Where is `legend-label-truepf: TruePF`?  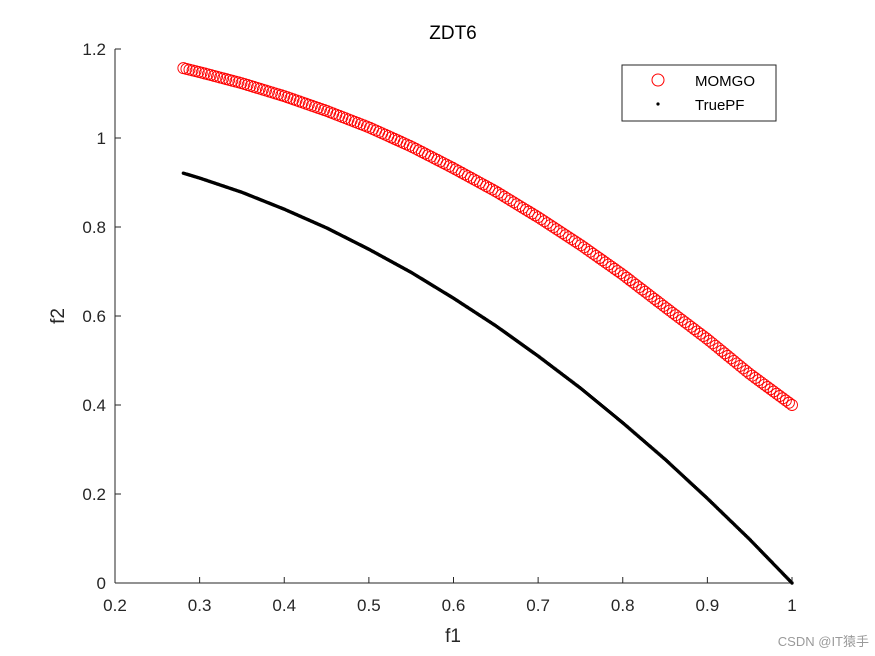
legend-label-truepf: TruePF is located at coordinates (719, 105).